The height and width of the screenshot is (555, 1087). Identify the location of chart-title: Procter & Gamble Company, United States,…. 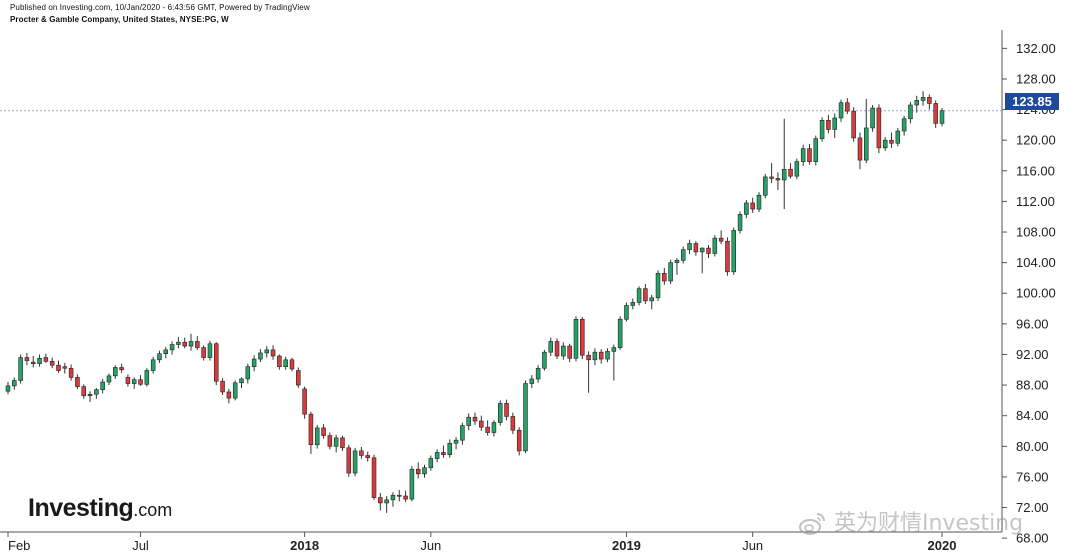
(119, 19).